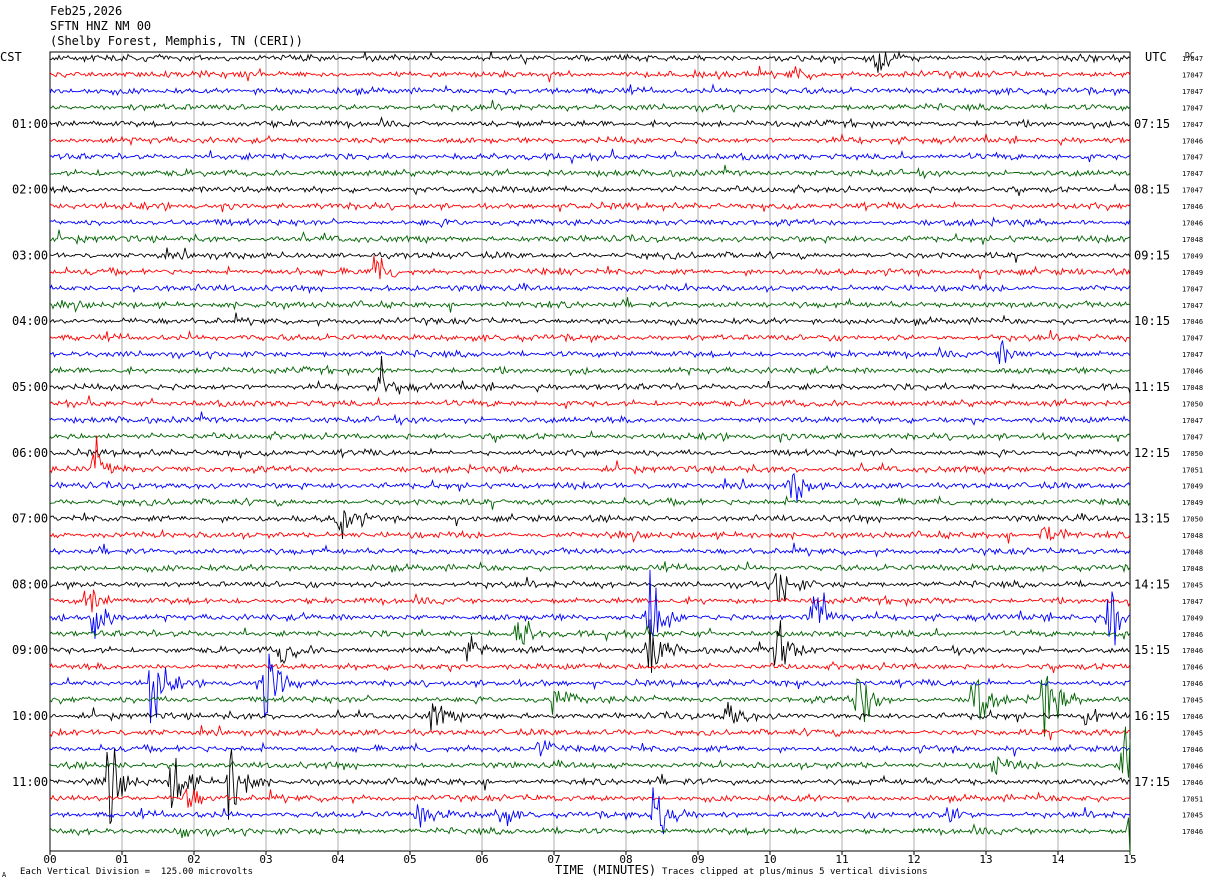 The width and height of the screenshot is (1210, 886). Describe the element at coordinates (409, 859) in the screenshot. I see `x-tick-label: 05` at that location.